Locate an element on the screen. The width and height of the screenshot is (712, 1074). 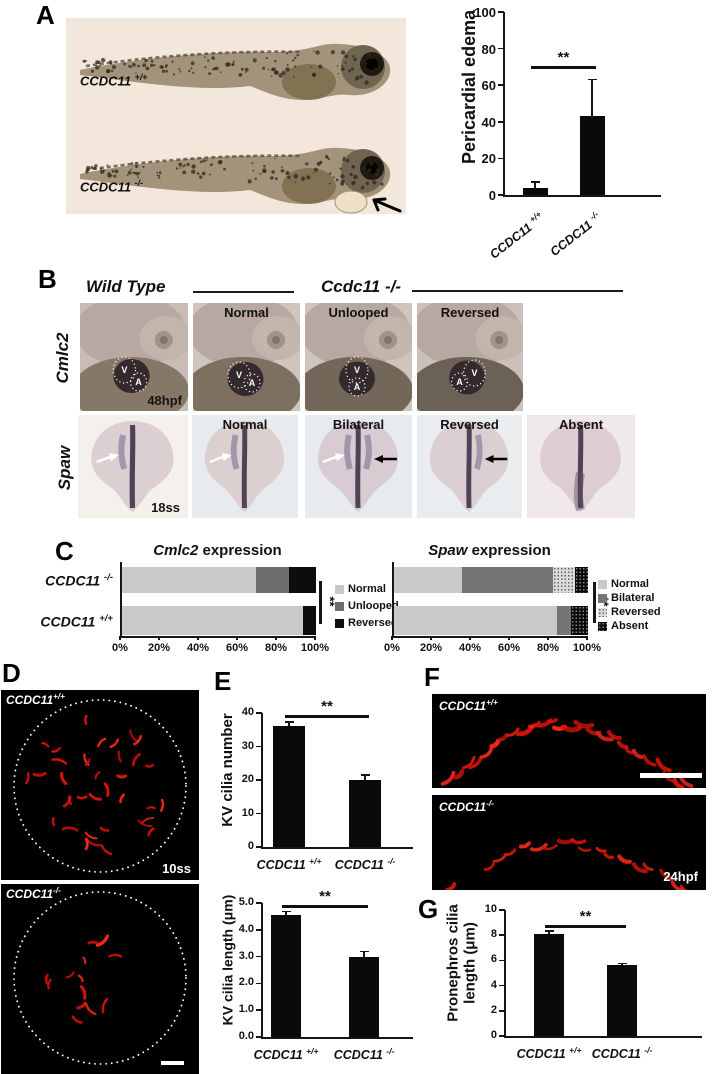
midline-expression is located at coordinates (132, 466).